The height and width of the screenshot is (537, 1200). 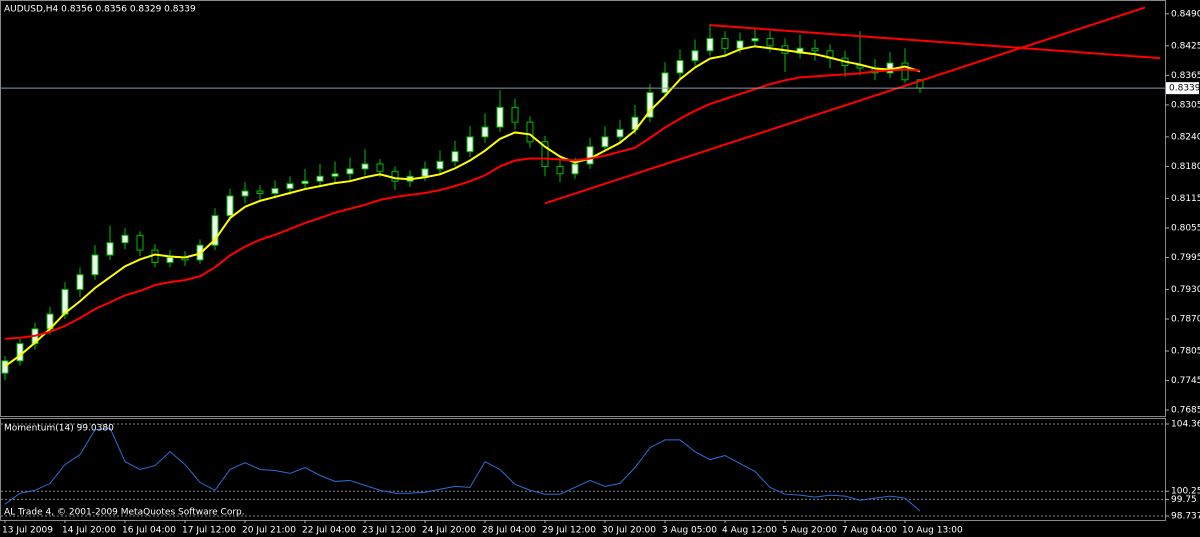 I want to click on x-tick-label: 24 Jul 20:00, so click(x=449, y=531).